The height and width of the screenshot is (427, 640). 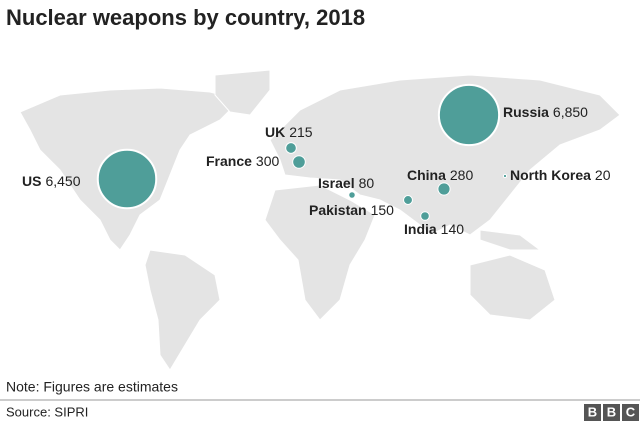 I want to click on bubble-label: India 140, so click(x=434, y=229).